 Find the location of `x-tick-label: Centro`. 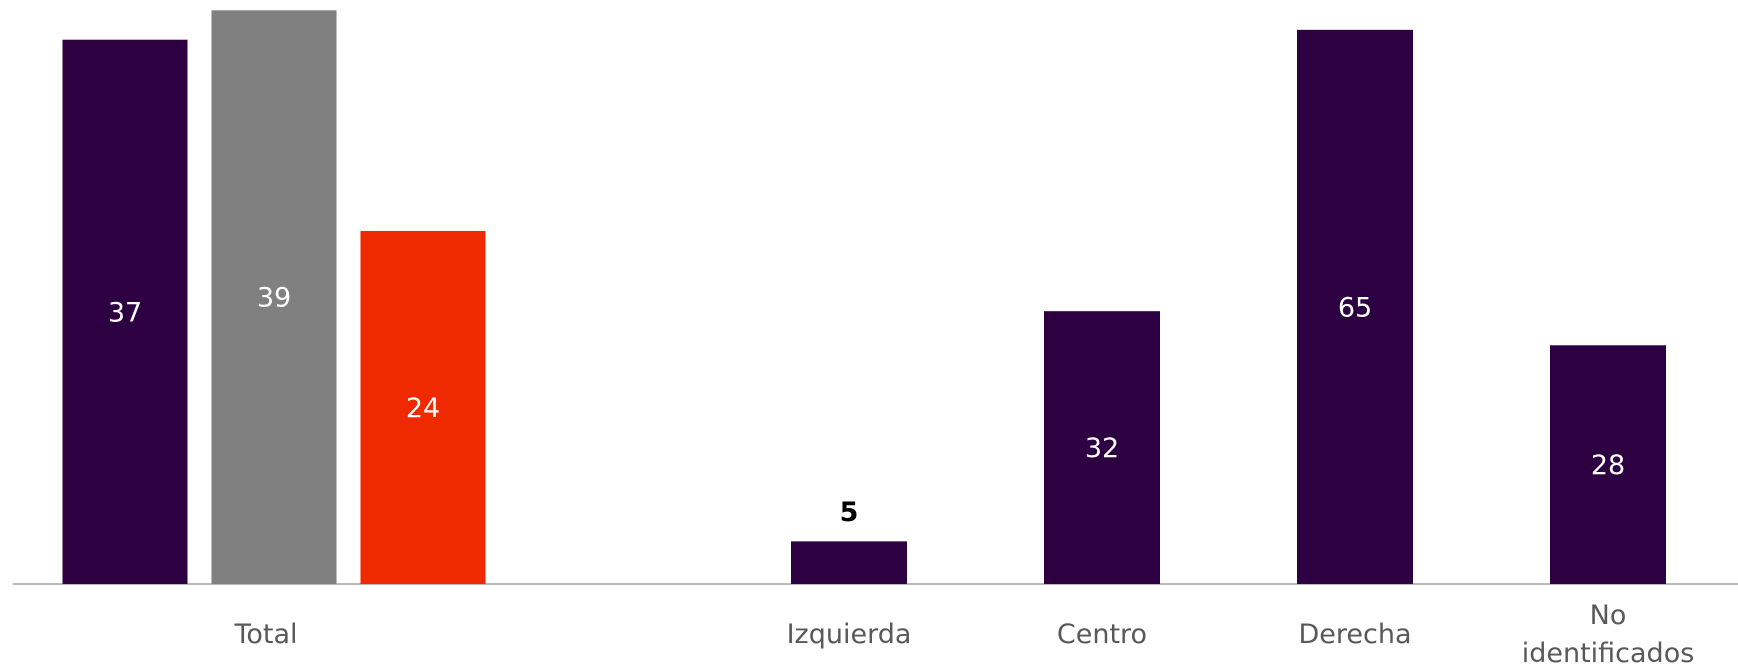

x-tick-label: Centro is located at coordinates (1102, 634).